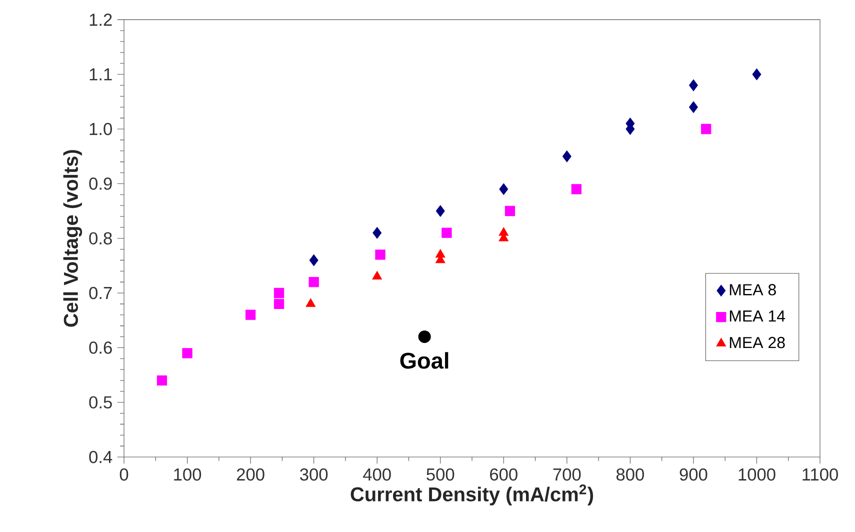 The height and width of the screenshot is (532, 855). What do you see at coordinates (100, 238) in the screenshot?
I see `y-tick-label: 0.8` at bounding box center [100, 238].